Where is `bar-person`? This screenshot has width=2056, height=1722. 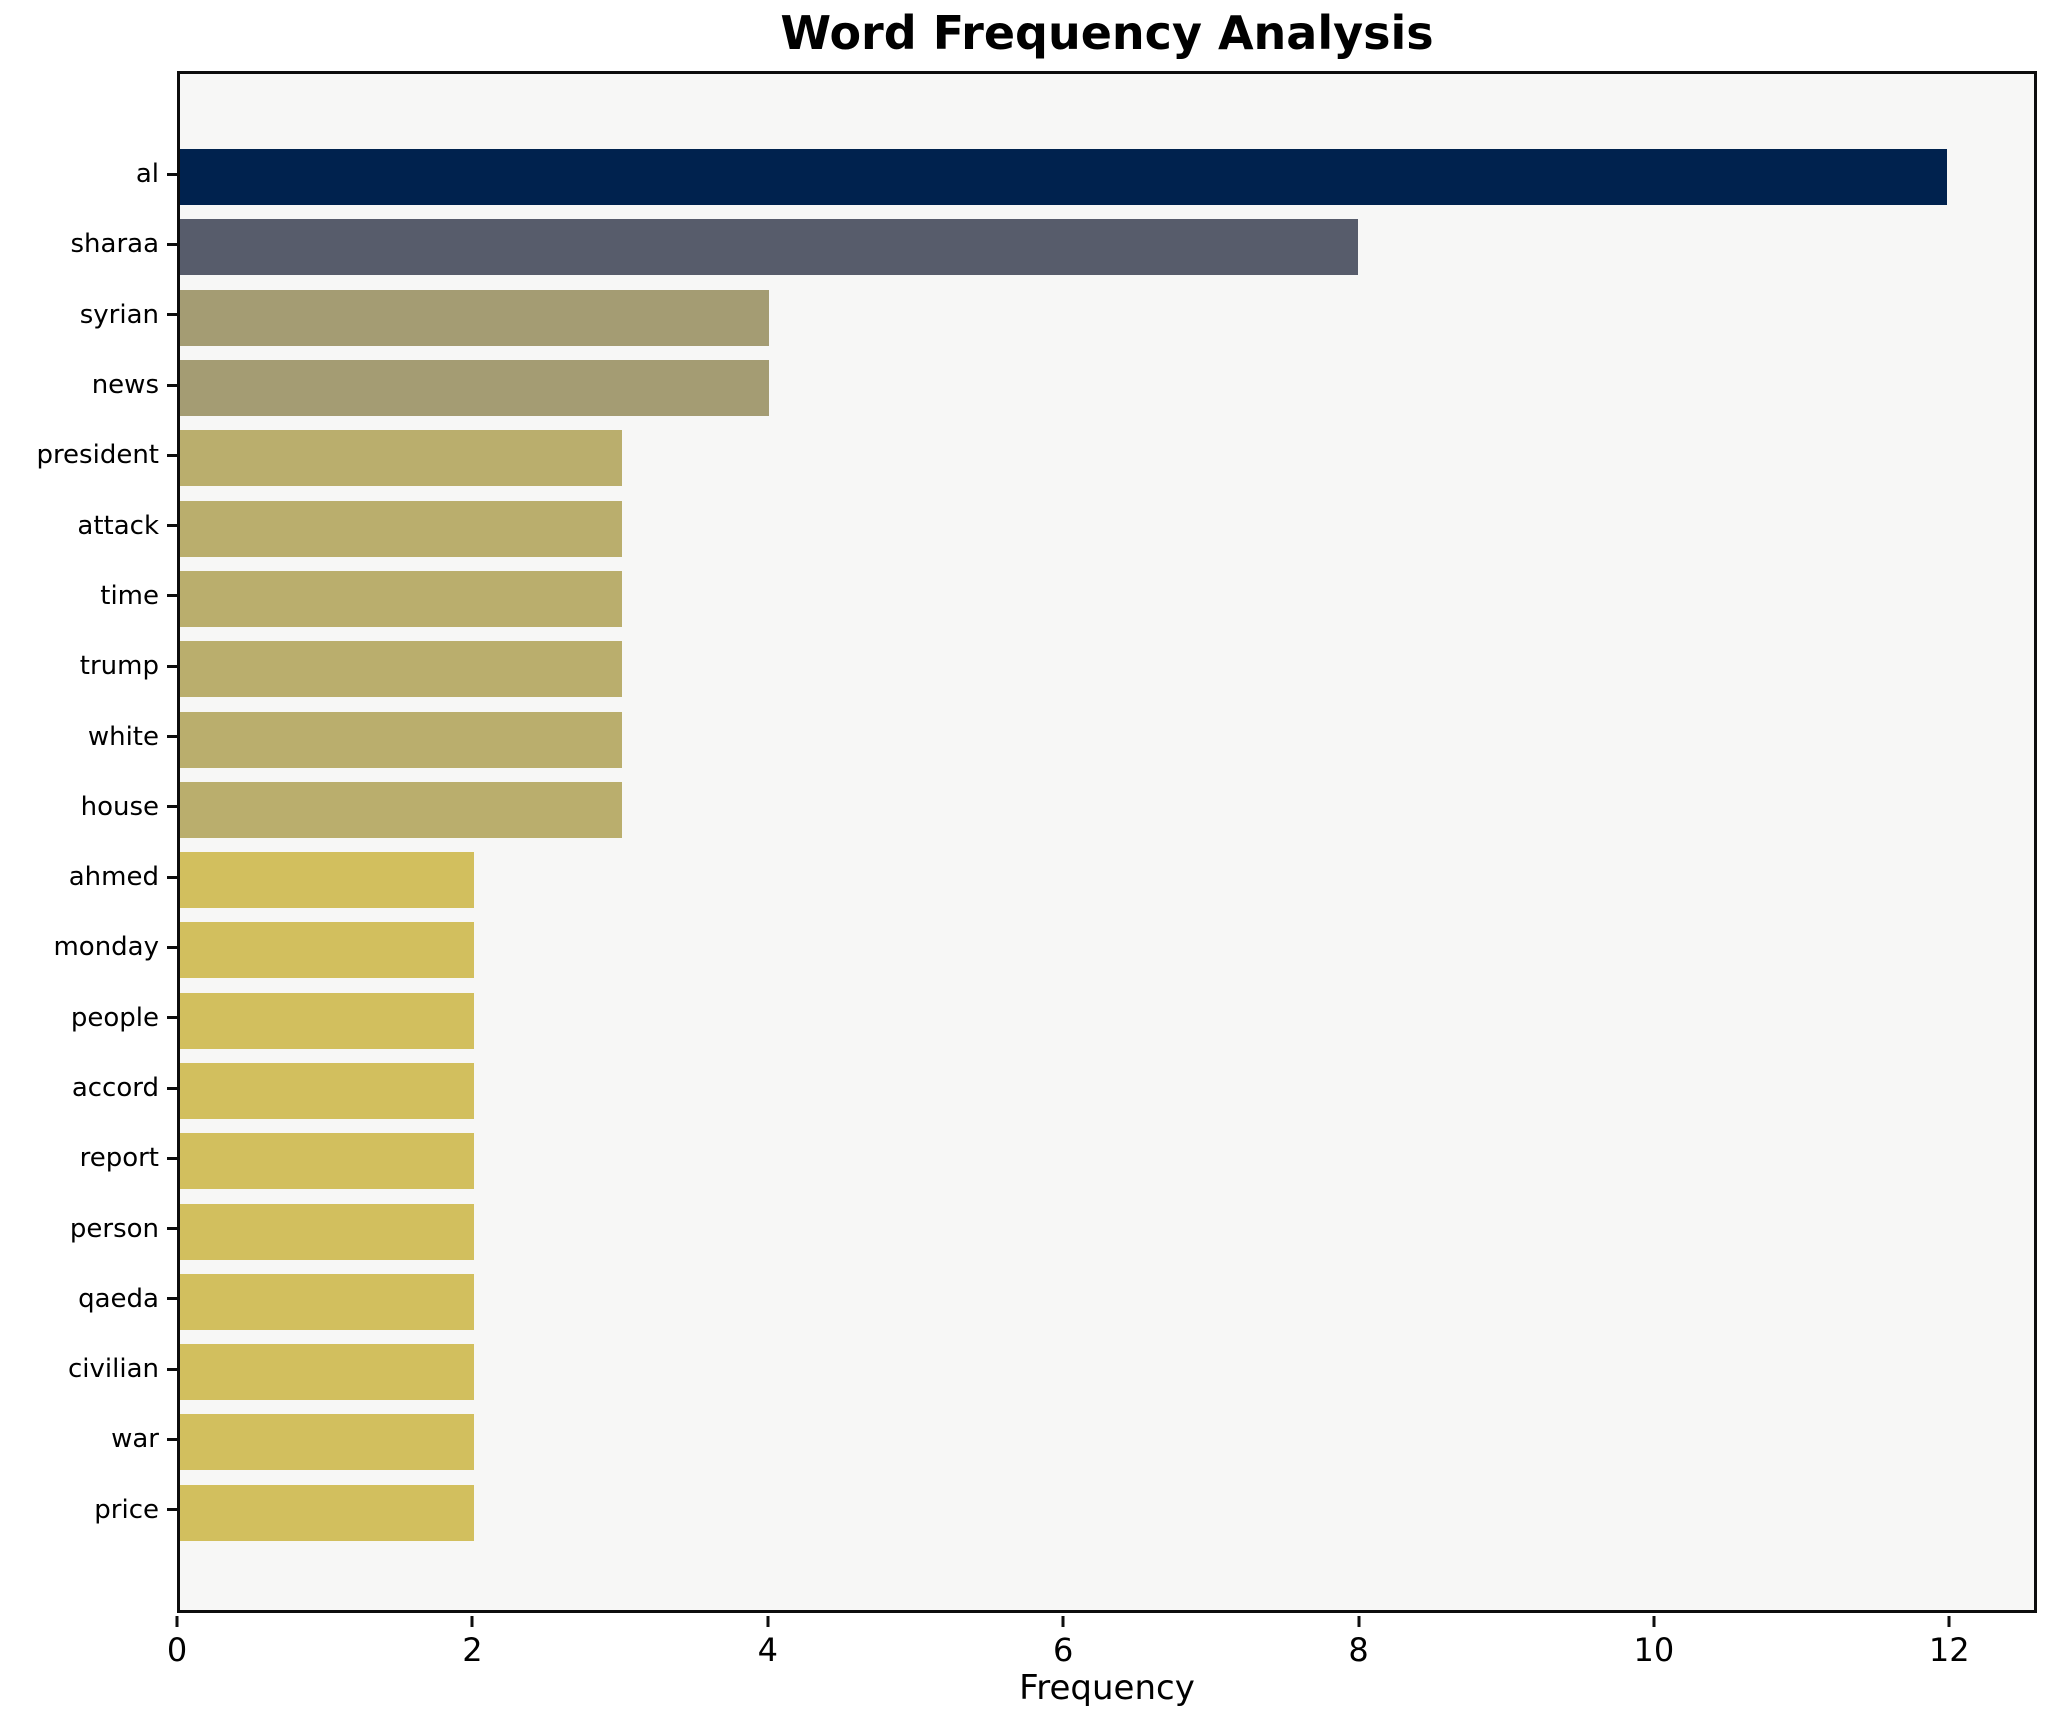
bar-person is located at coordinates (327, 1231).